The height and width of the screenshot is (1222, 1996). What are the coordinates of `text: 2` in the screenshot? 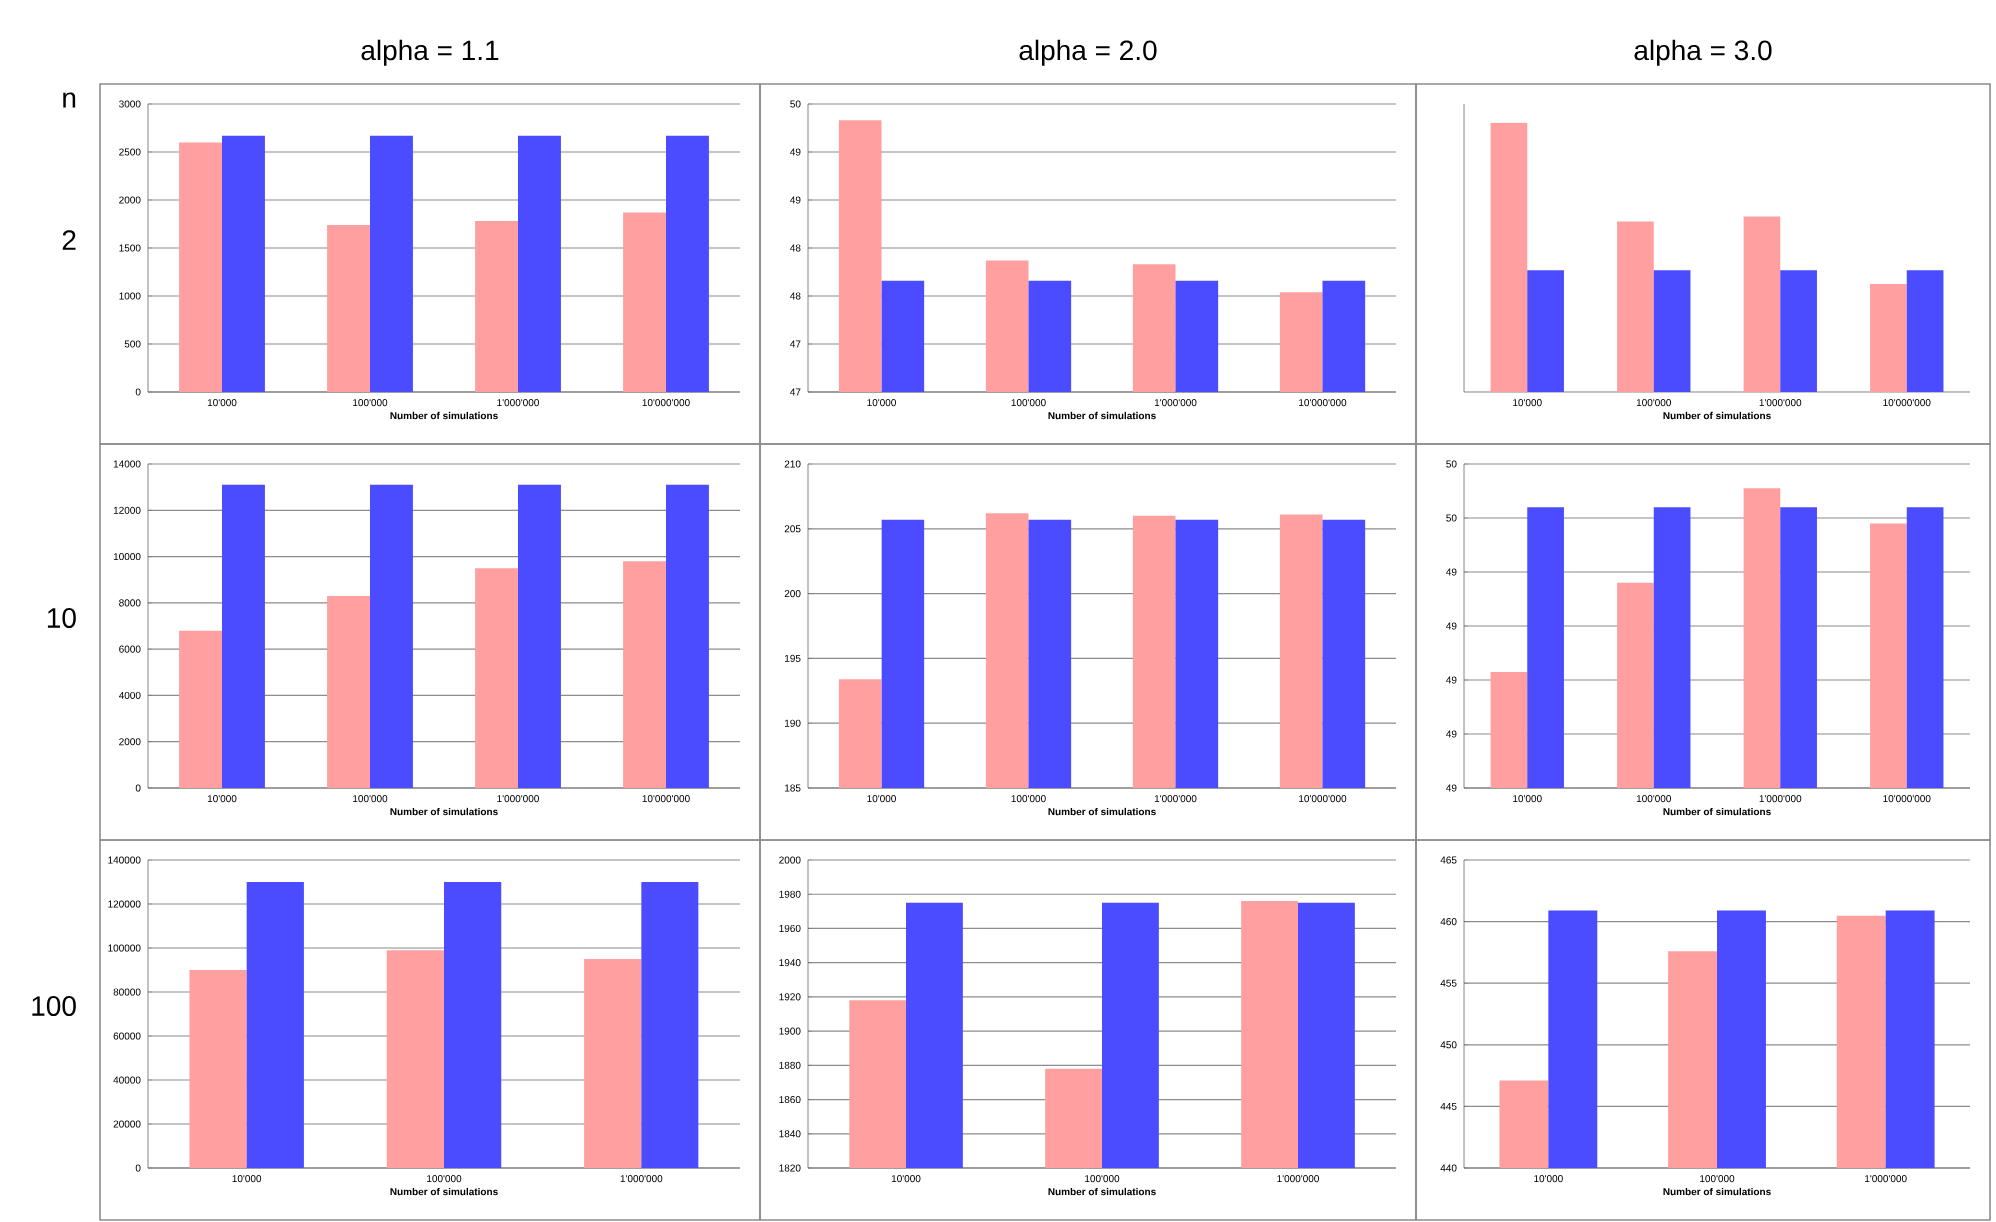 It's located at (69, 240).